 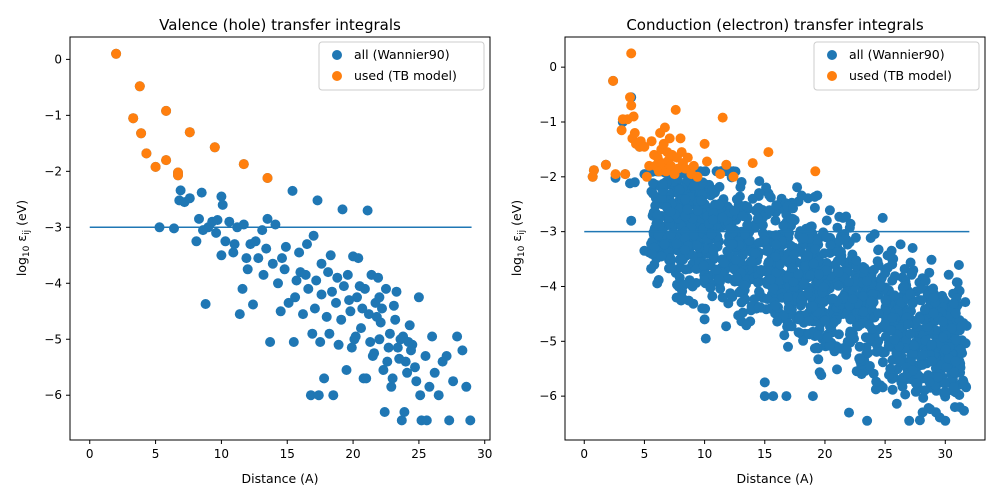 I want to click on legend-marker-used, so click(x=337, y=76).